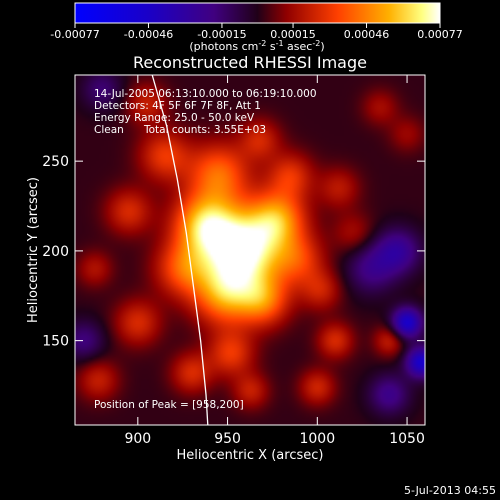 This screenshot has height=500, width=500. What do you see at coordinates (148, 34) in the screenshot?
I see `colorbar-tick-label: -0.00046` at bounding box center [148, 34].